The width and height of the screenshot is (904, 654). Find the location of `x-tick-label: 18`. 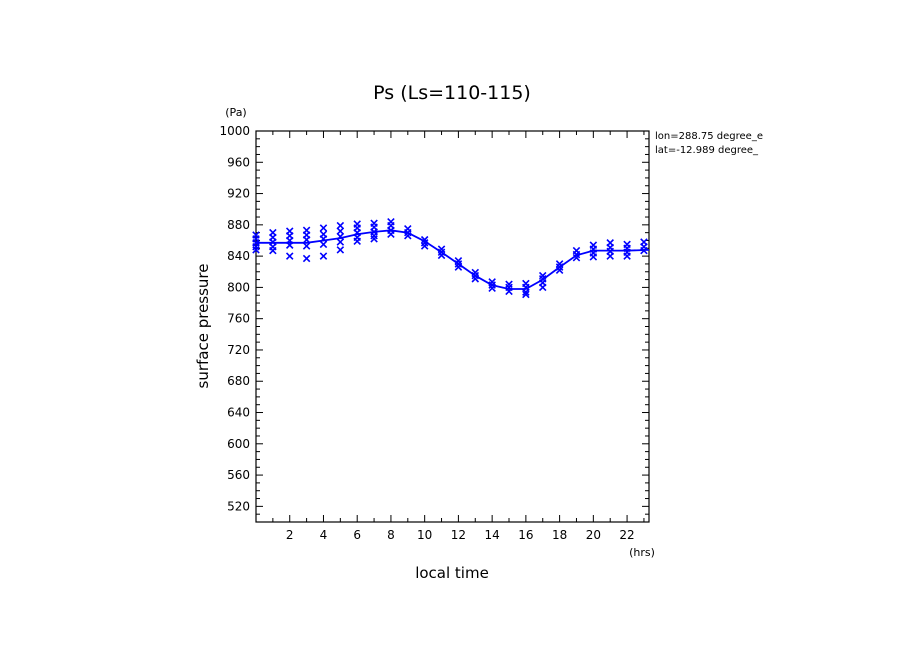

x-tick-label: 18 is located at coordinates (559, 535).